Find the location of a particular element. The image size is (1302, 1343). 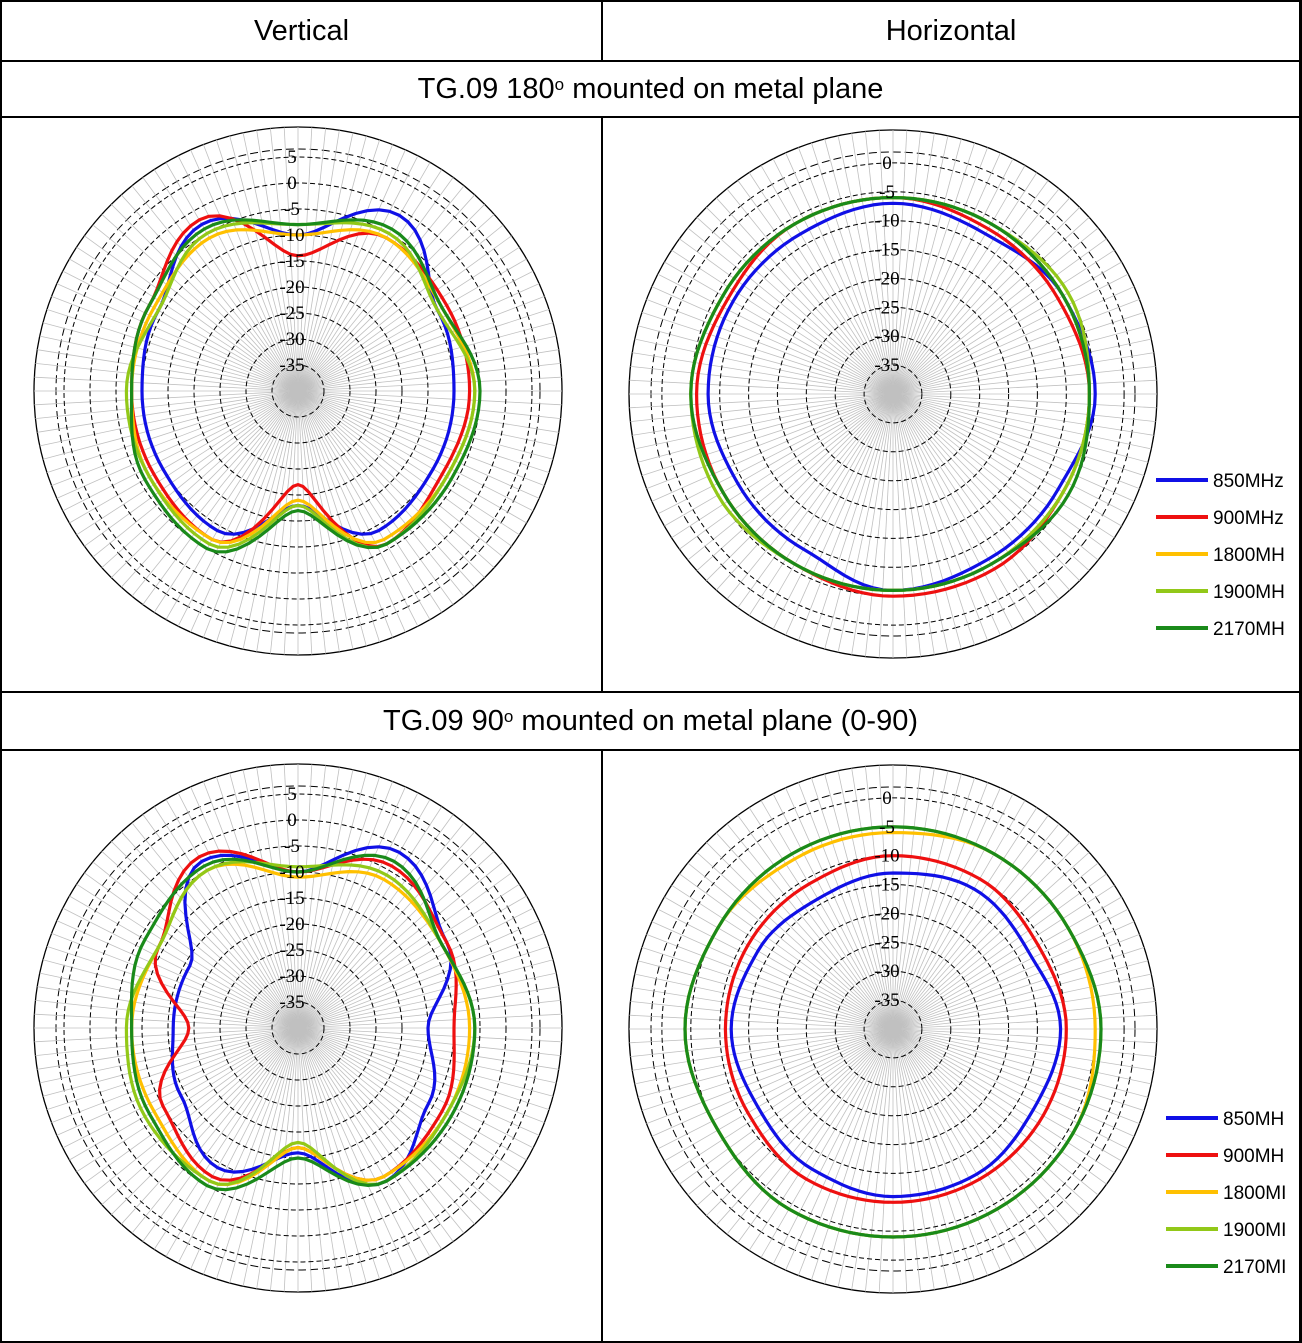

tick-label: 0 is located at coordinates (887, 798).